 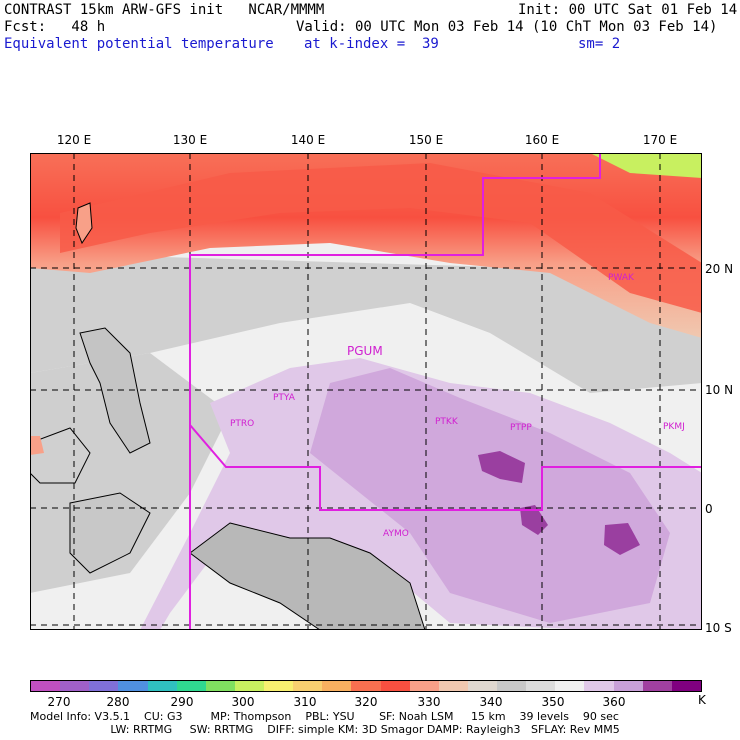 What do you see at coordinates (84, 223) in the screenshot?
I see `taiwan` at bounding box center [84, 223].